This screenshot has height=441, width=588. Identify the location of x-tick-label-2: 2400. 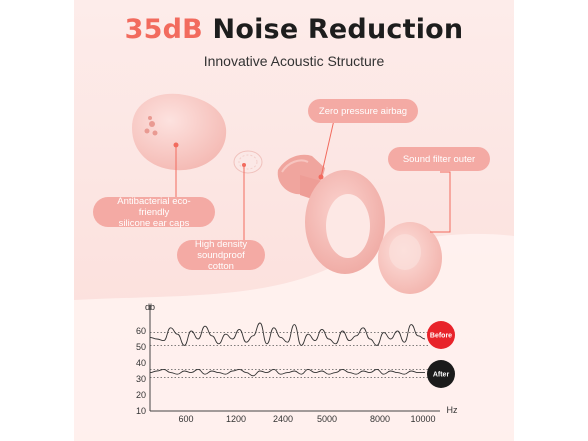
(283, 419).